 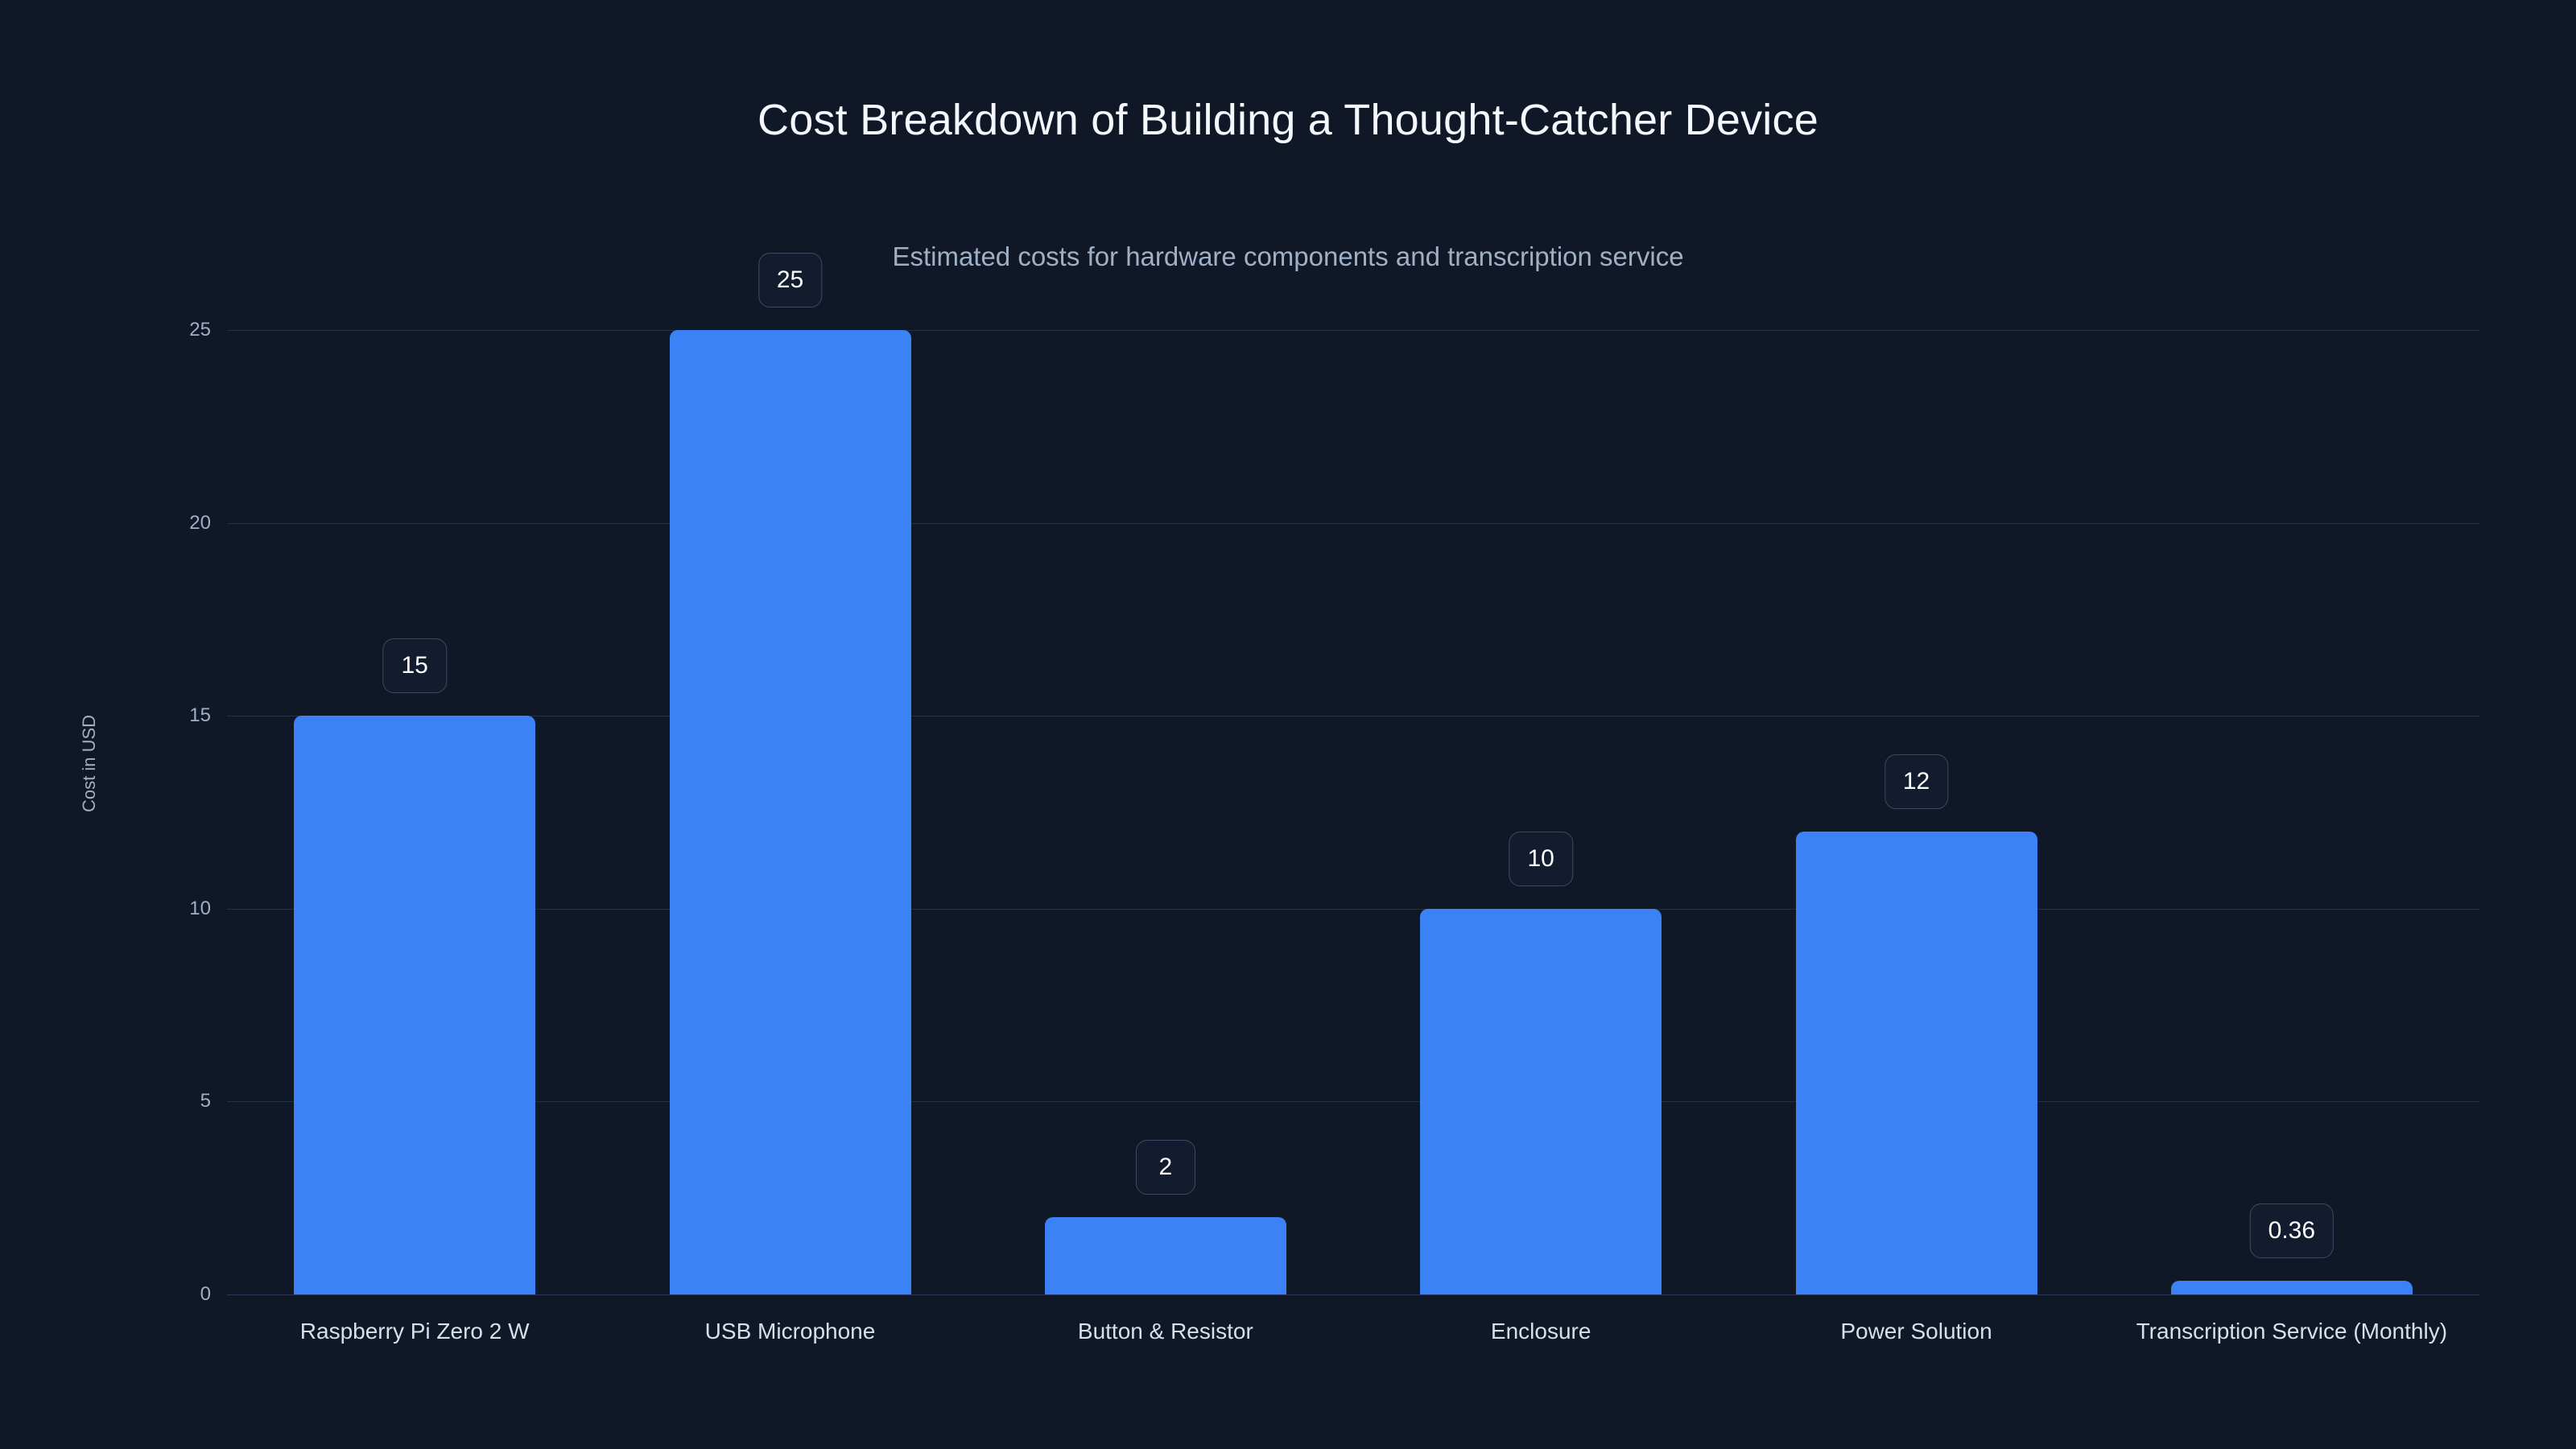 I want to click on bar-value-label: 10, so click(x=1541, y=858).